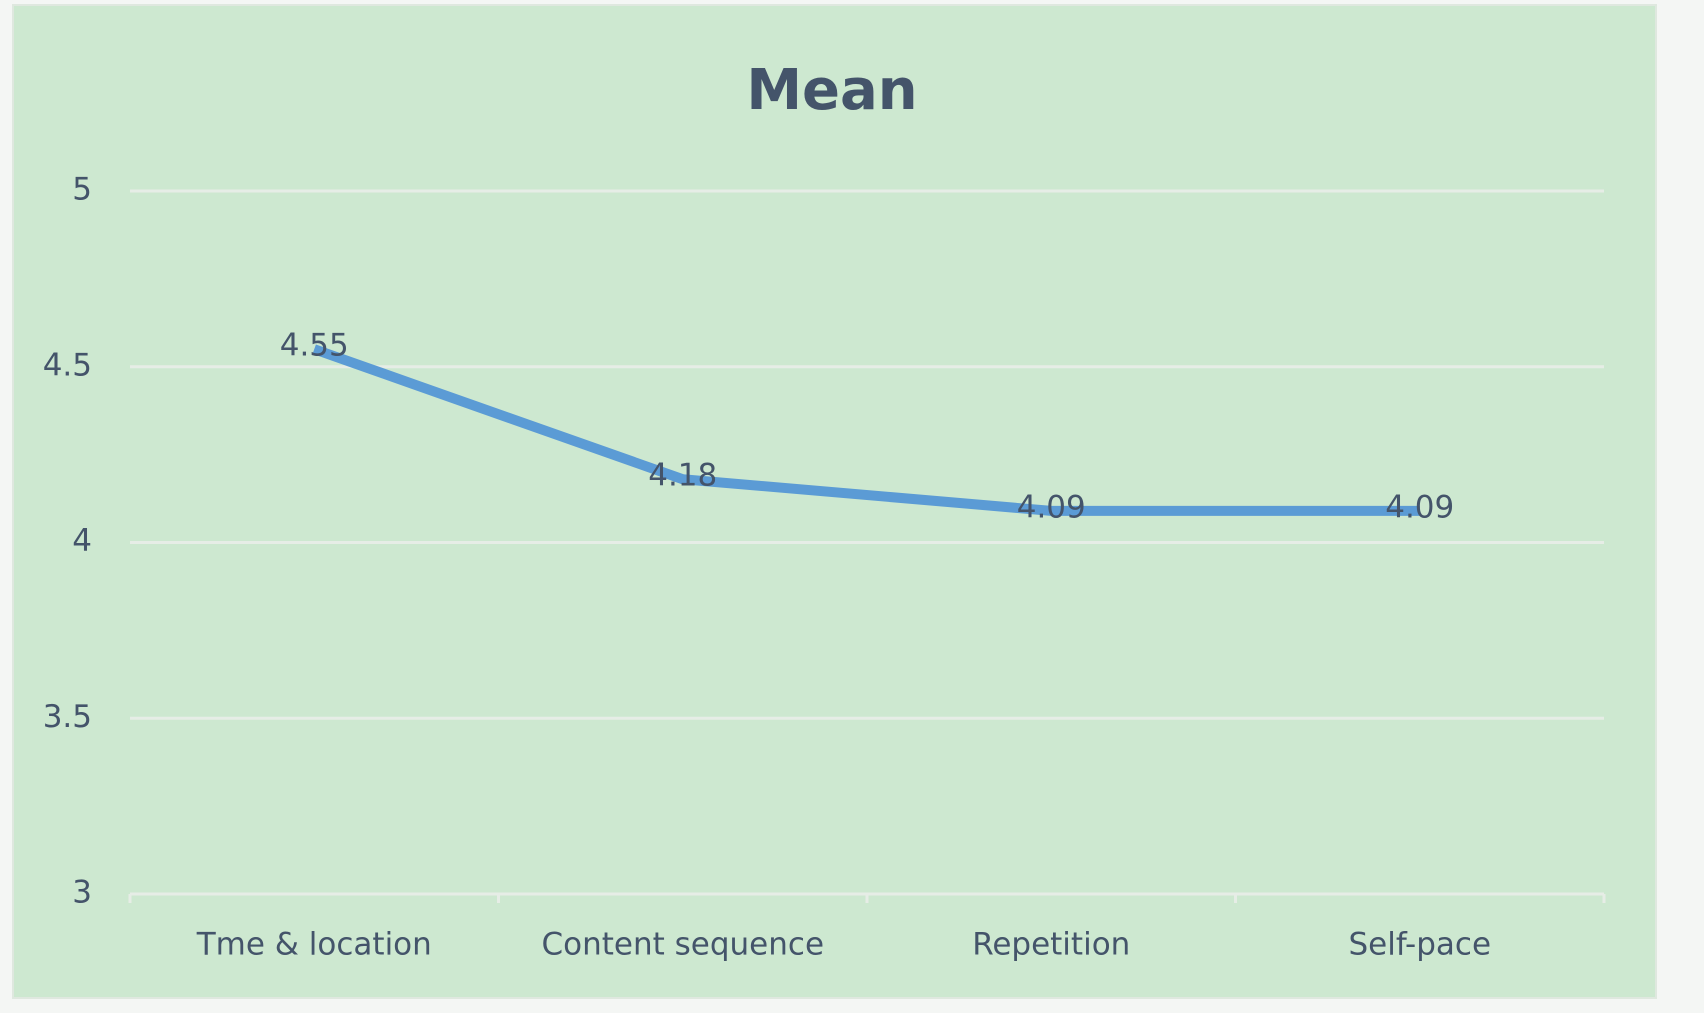  I want to click on y-tick-label: 4, so click(82, 541).